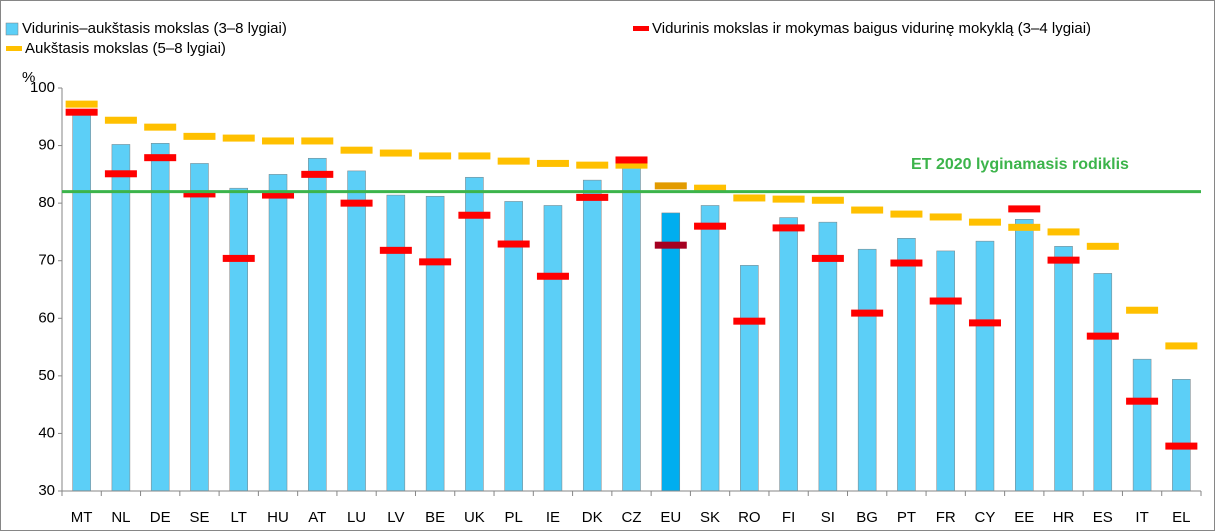  Describe the element at coordinates (985, 517) in the screenshot. I see `x-tick-label: CY` at that location.